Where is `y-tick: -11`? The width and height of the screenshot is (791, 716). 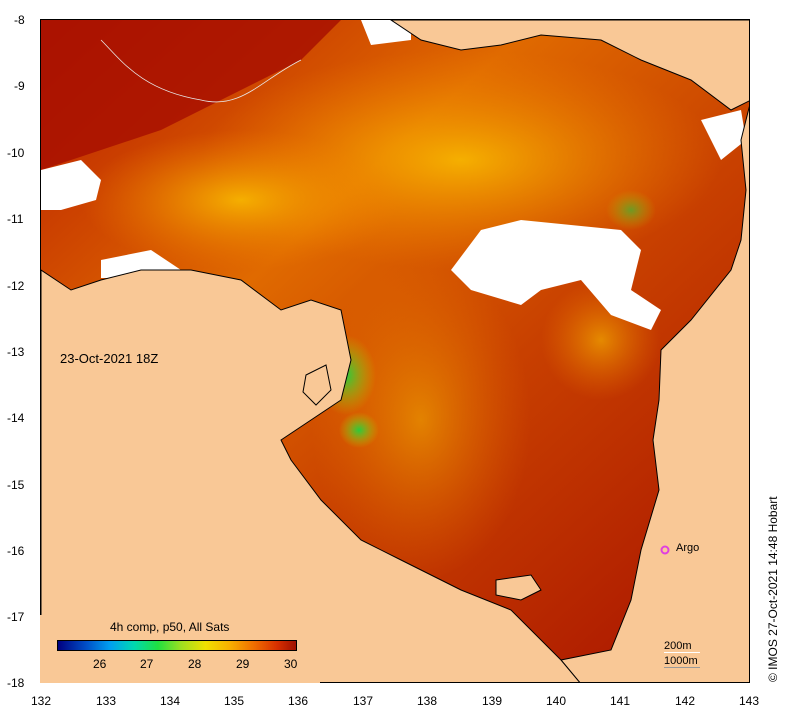
y-tick: -11 is located at coordinates (15, 219).